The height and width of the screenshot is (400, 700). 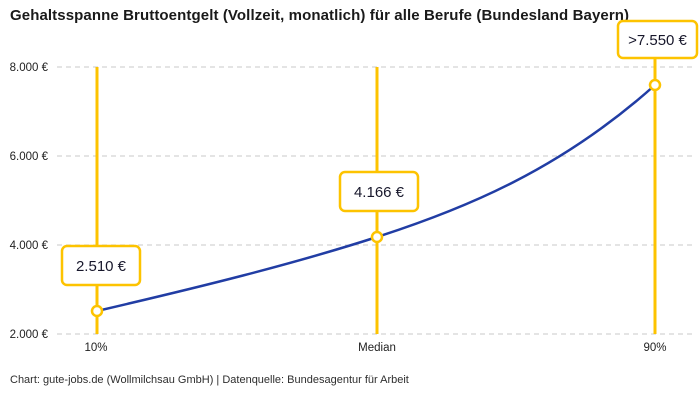 I want to click on data-point-90th, so click(x=655, y=85).